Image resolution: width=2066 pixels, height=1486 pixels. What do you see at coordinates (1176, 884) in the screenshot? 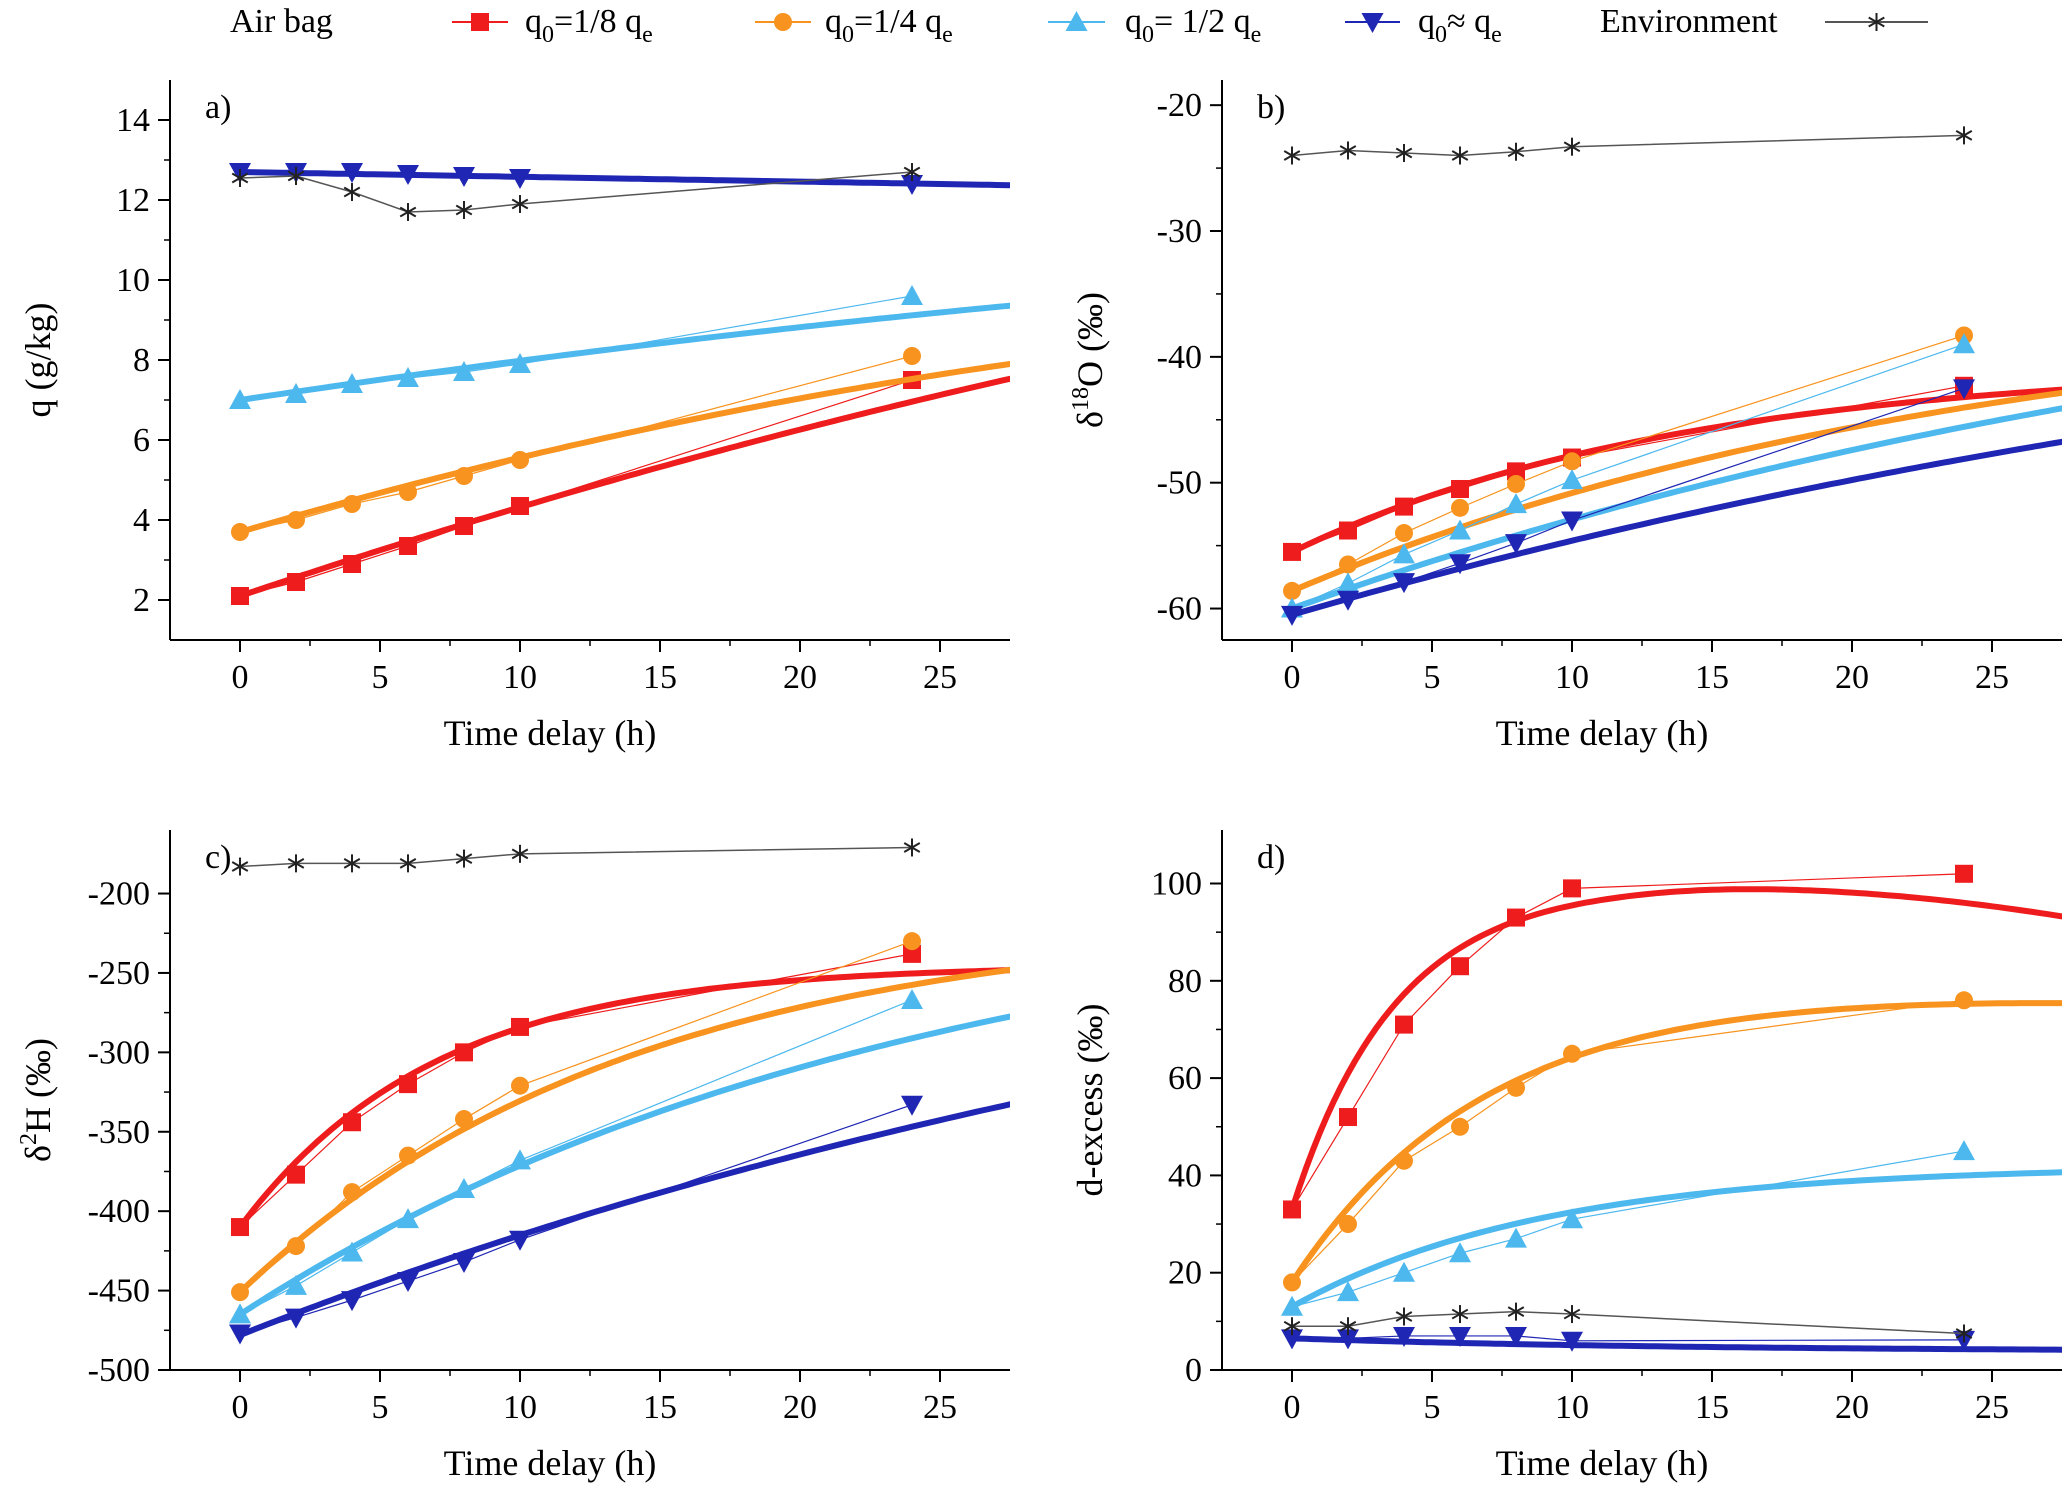
I see `y-tick-label: 100` at bounding box center [1176, 884].